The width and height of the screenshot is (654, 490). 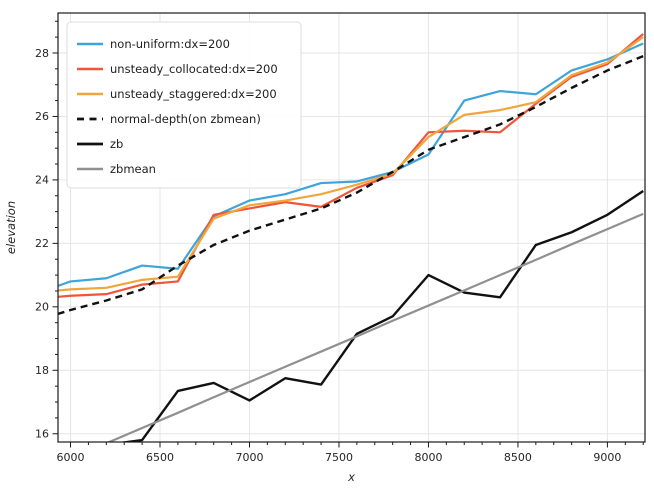 I want to click on legend-label-zb: zb, so click(x=116, y=144).